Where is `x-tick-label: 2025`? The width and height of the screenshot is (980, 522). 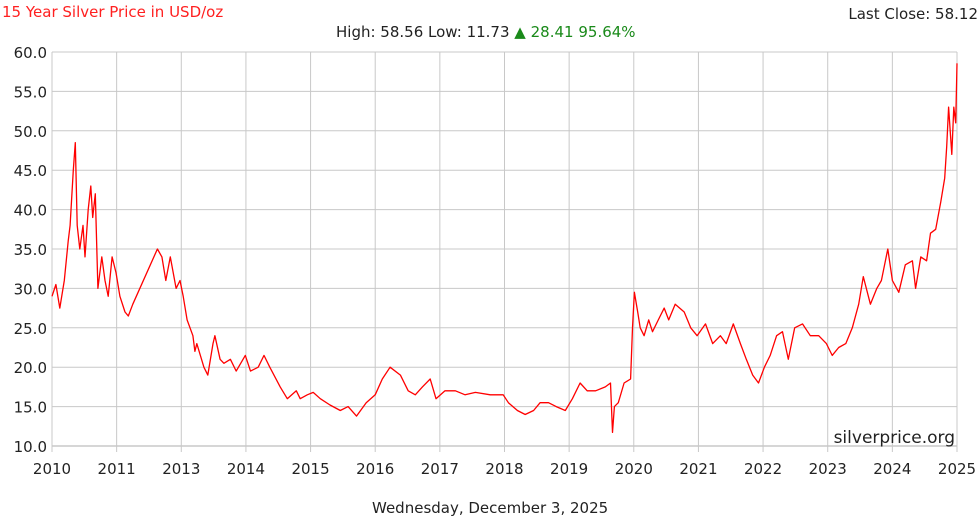
x-tick-label: 2025 is located at coordinates (957, 469).